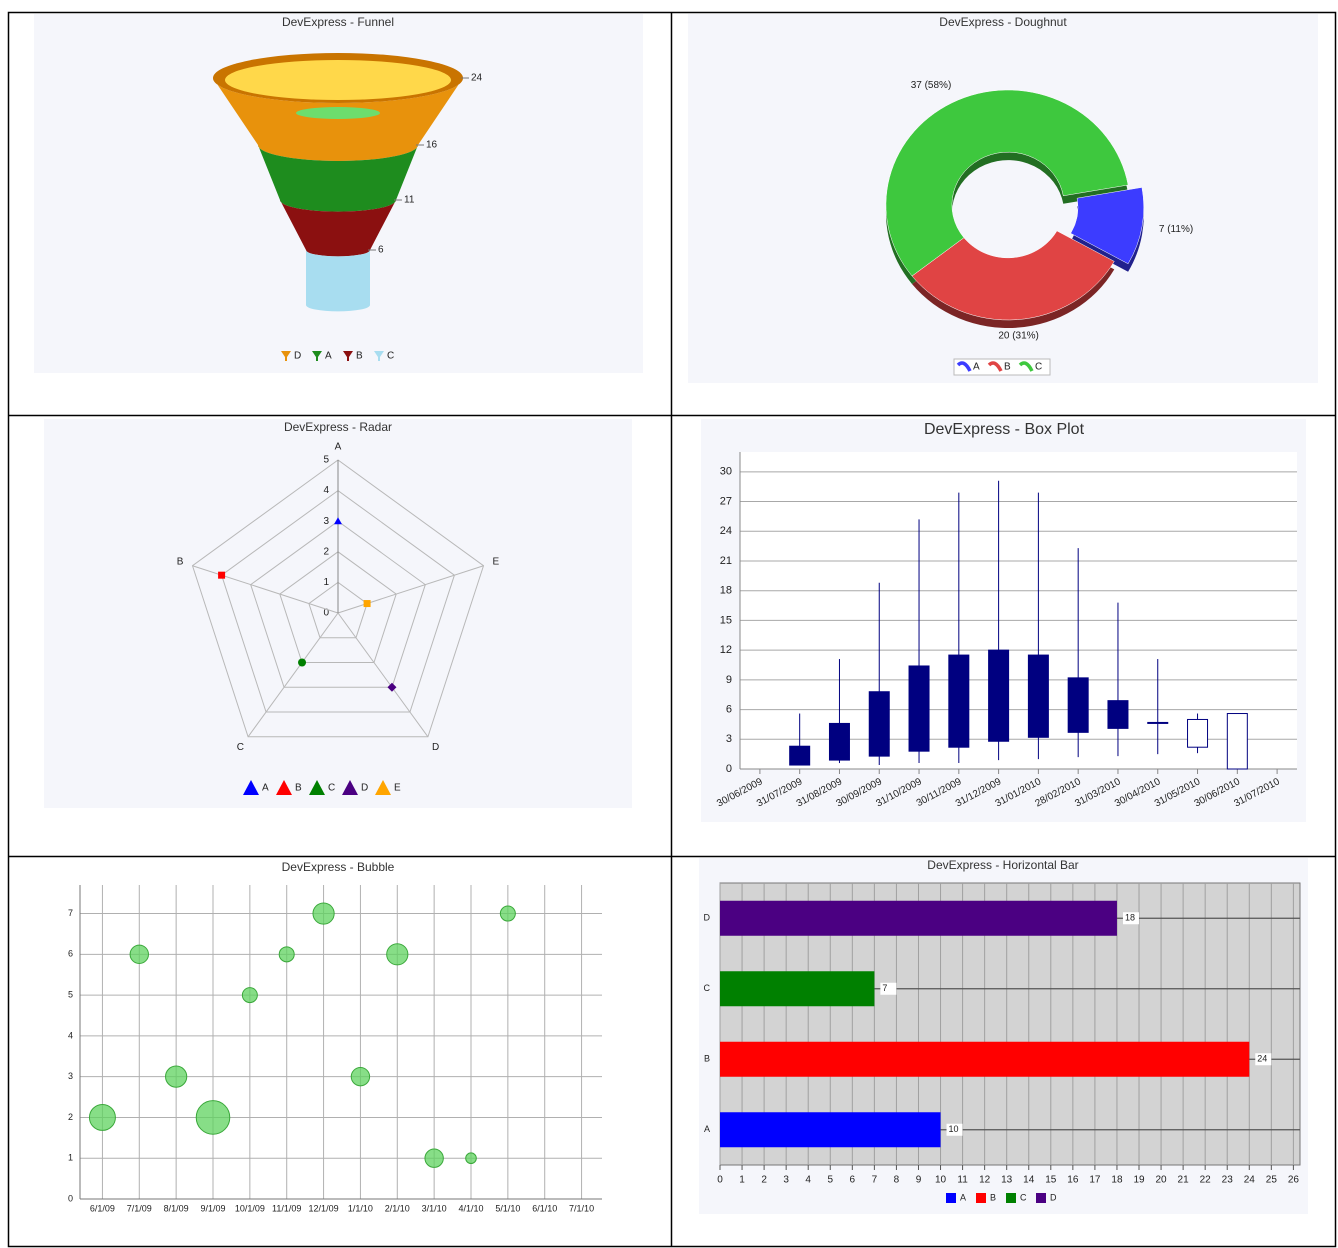 The image size is (1338, 1248). I want to click on x-tick-label: 23, so click(1228, 1180).